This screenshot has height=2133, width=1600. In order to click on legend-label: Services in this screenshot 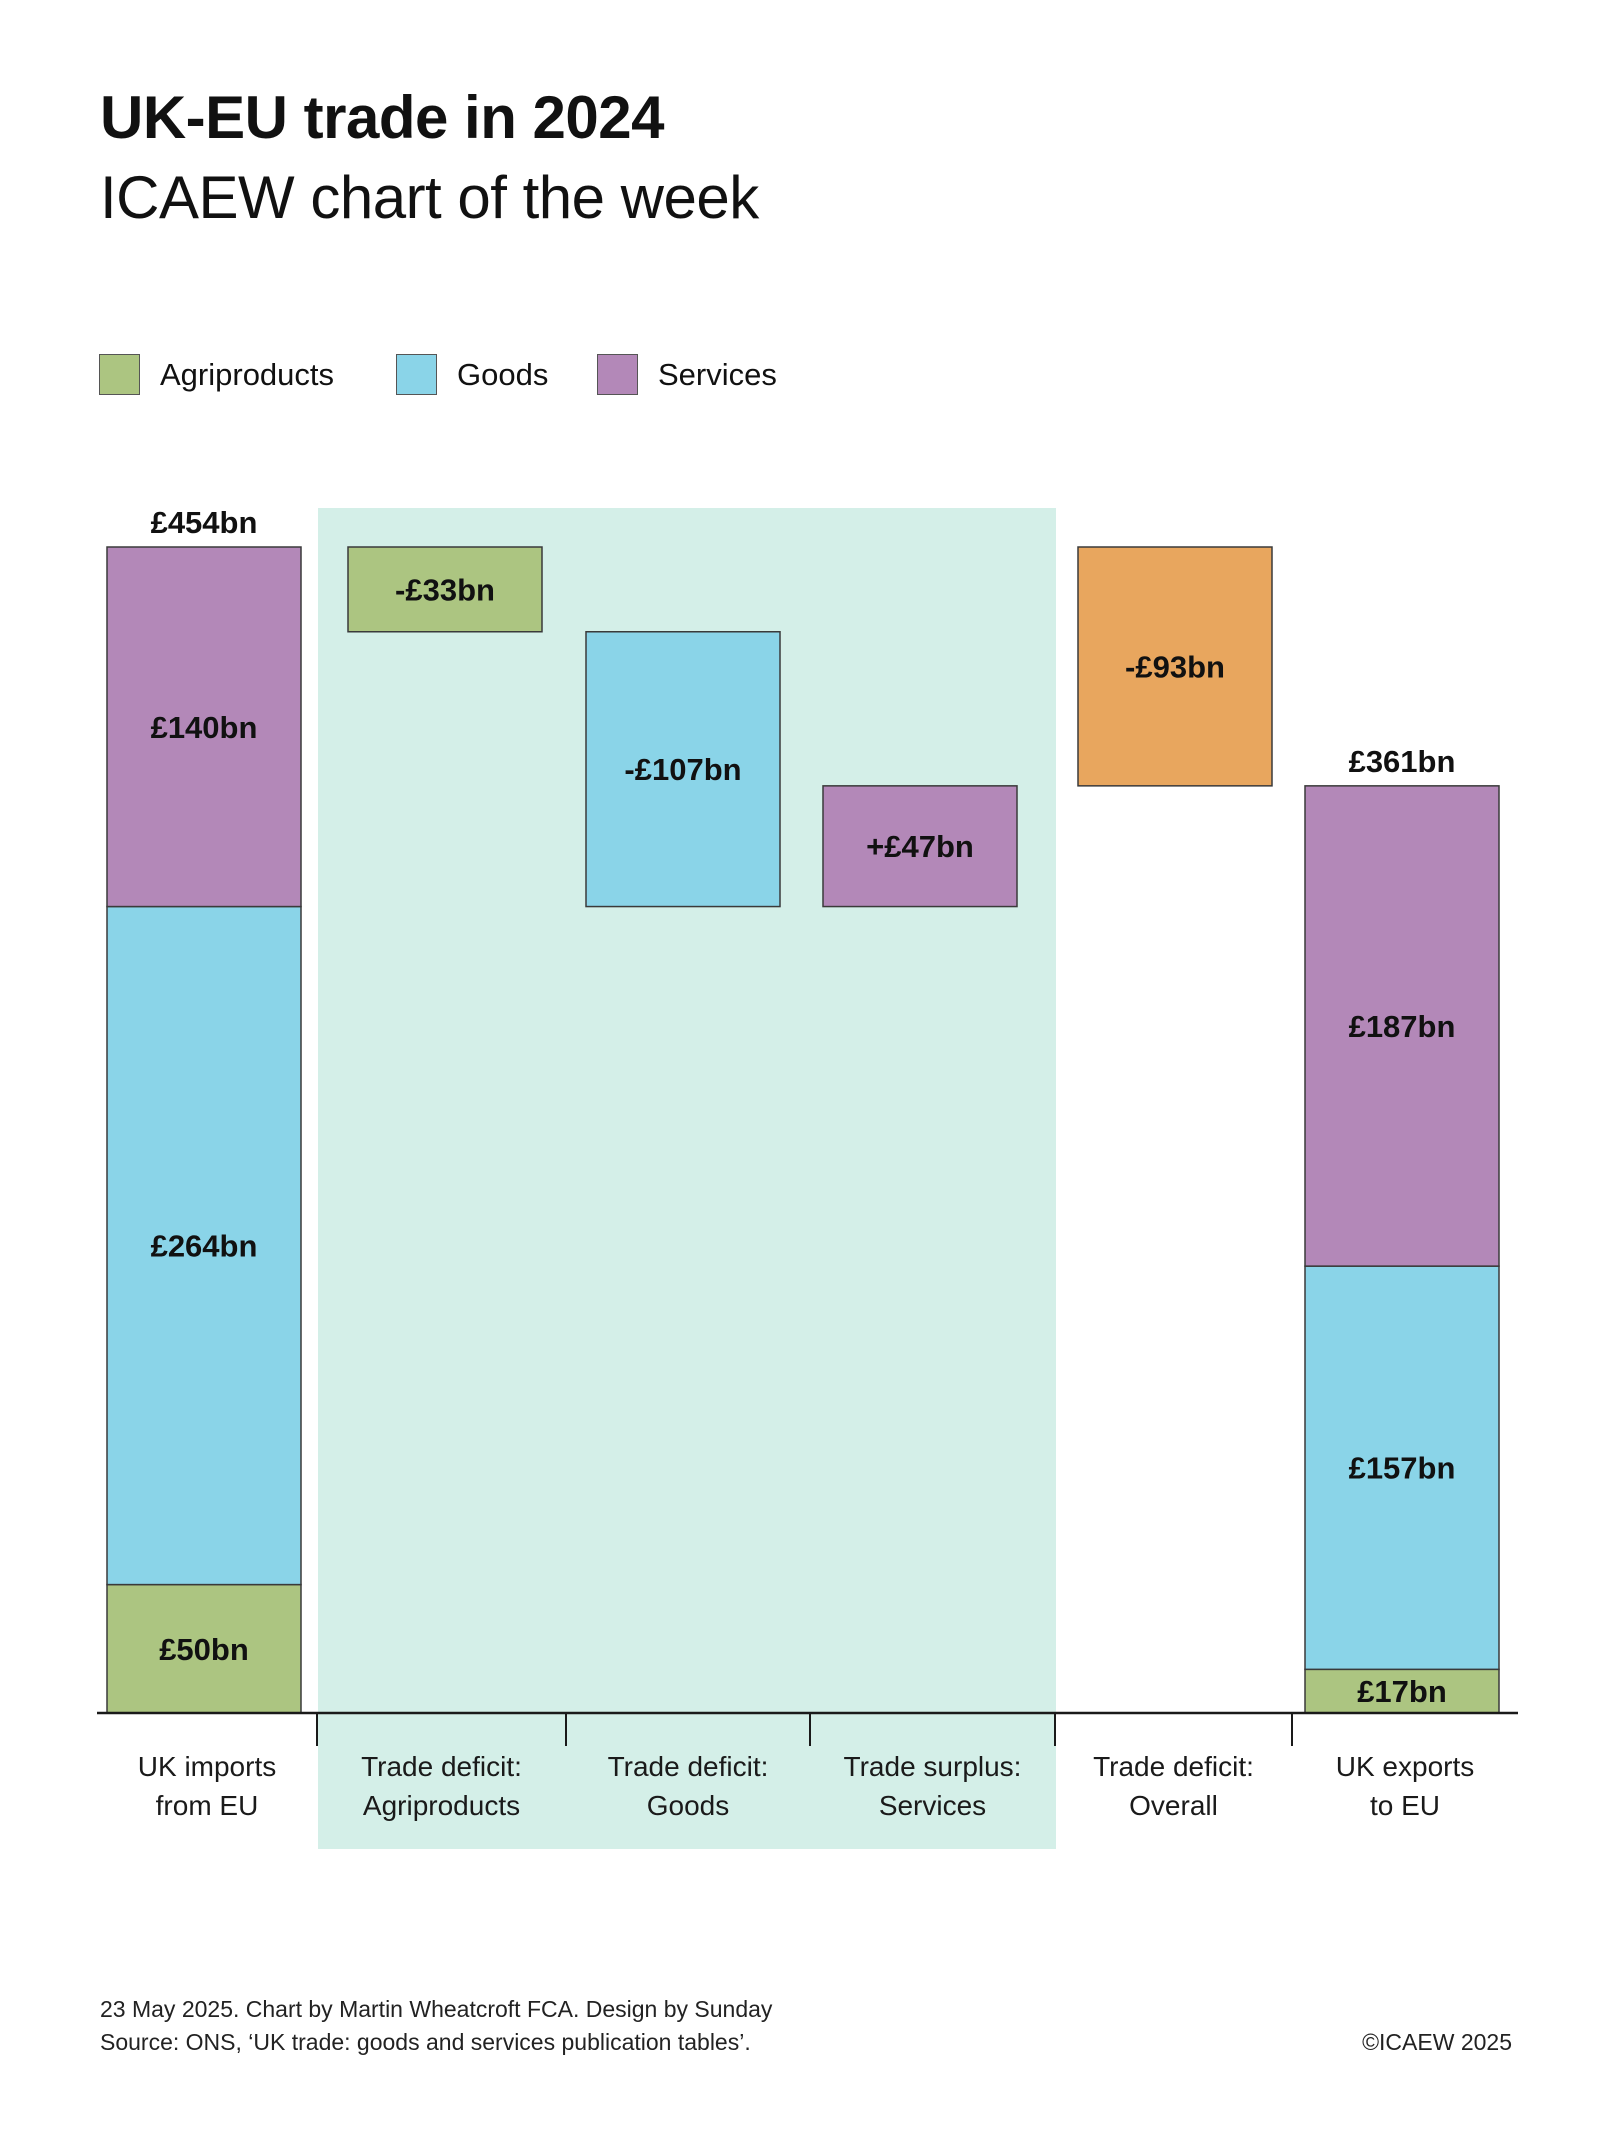, I will do `click(717, 374)`.